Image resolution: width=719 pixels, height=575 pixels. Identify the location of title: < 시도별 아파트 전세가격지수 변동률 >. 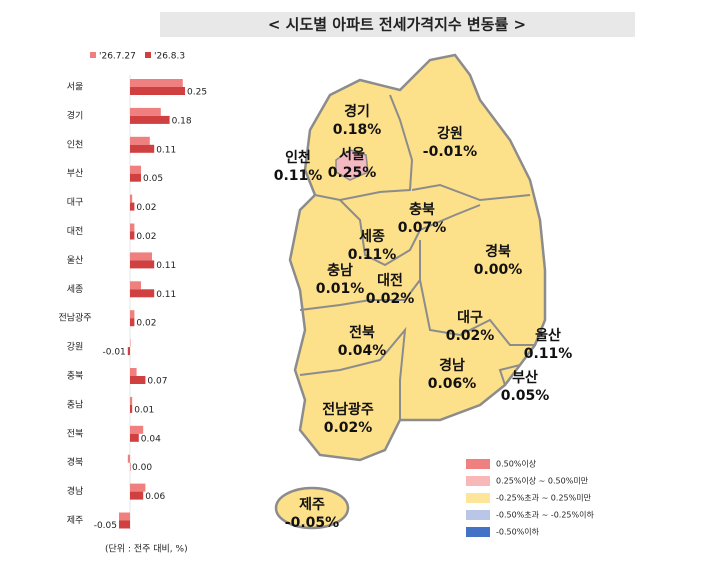
(397, 25).